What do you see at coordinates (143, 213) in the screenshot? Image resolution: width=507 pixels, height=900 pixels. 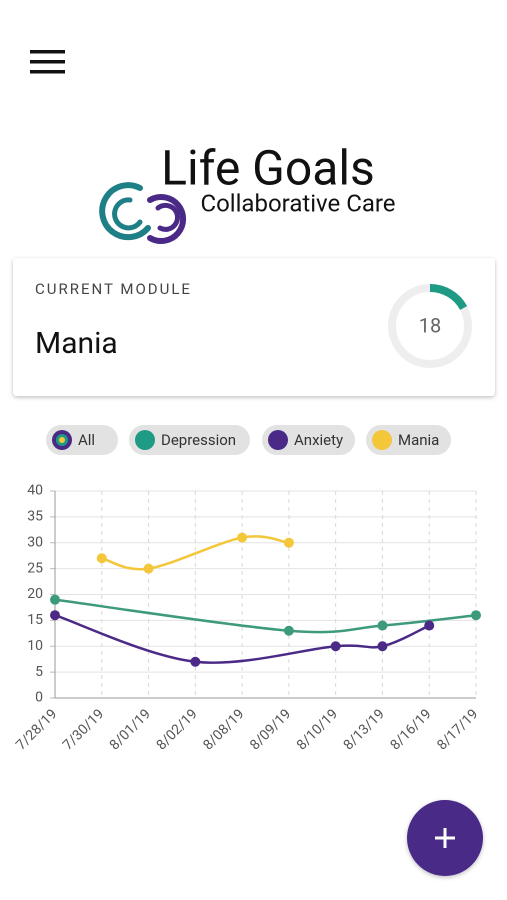 I see `logo-icon` at bounding box center [143, 213].